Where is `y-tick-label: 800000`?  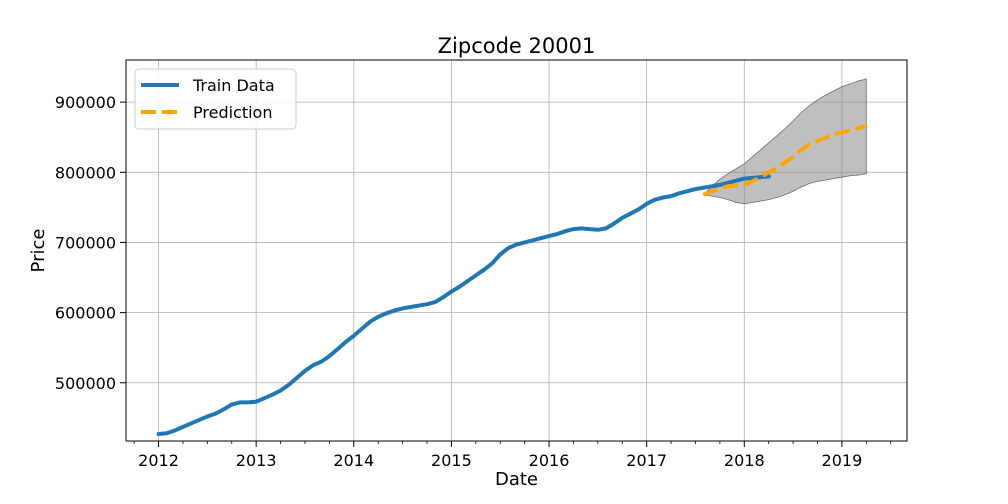 y-tick-label: 800000 is located at coordinates (85, 172).